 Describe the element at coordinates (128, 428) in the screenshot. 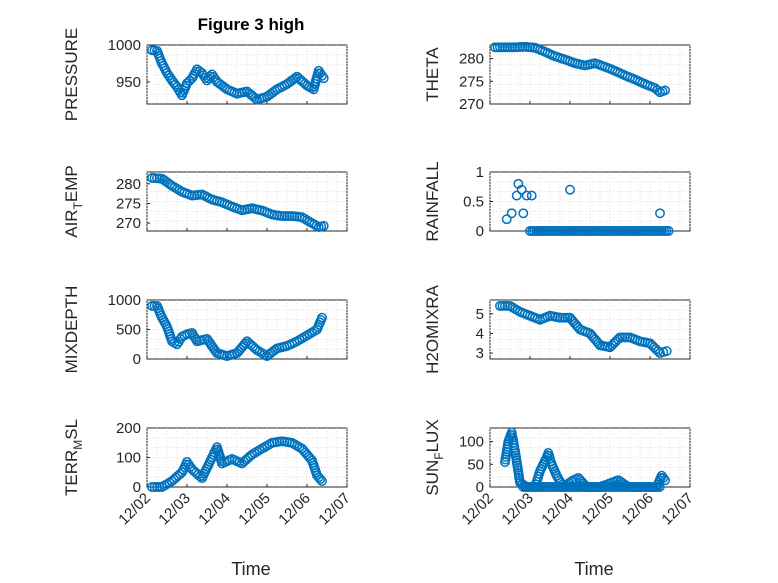

I see `y-tick-label: 200` at that location.